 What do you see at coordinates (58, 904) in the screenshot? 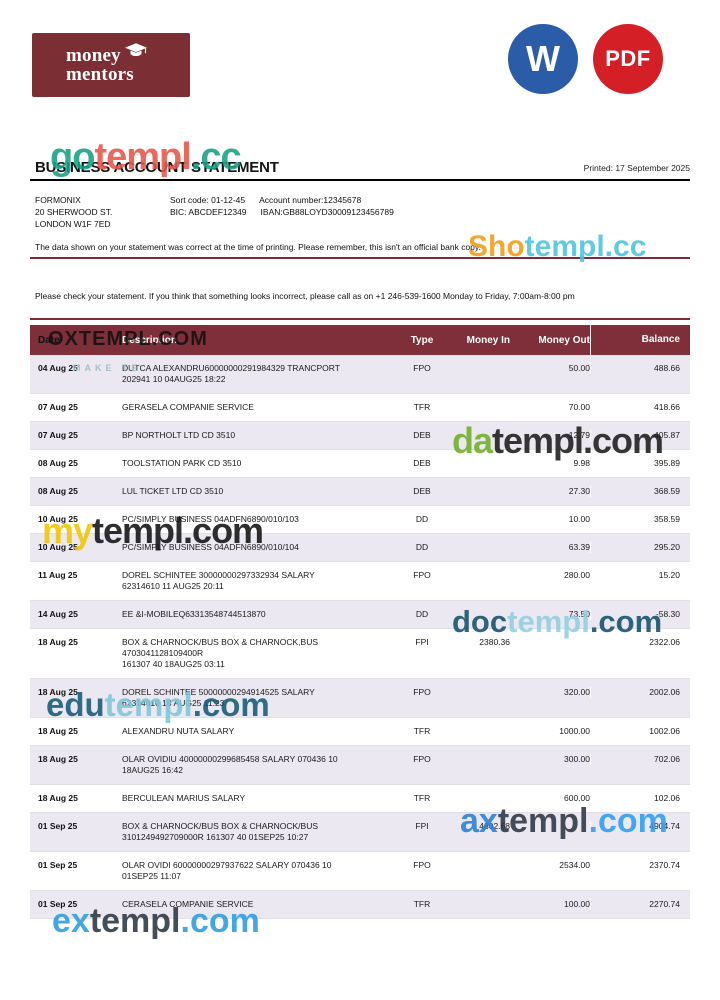
I see `cell-date: 01 Sep 25` at bounding box center [58, 904].